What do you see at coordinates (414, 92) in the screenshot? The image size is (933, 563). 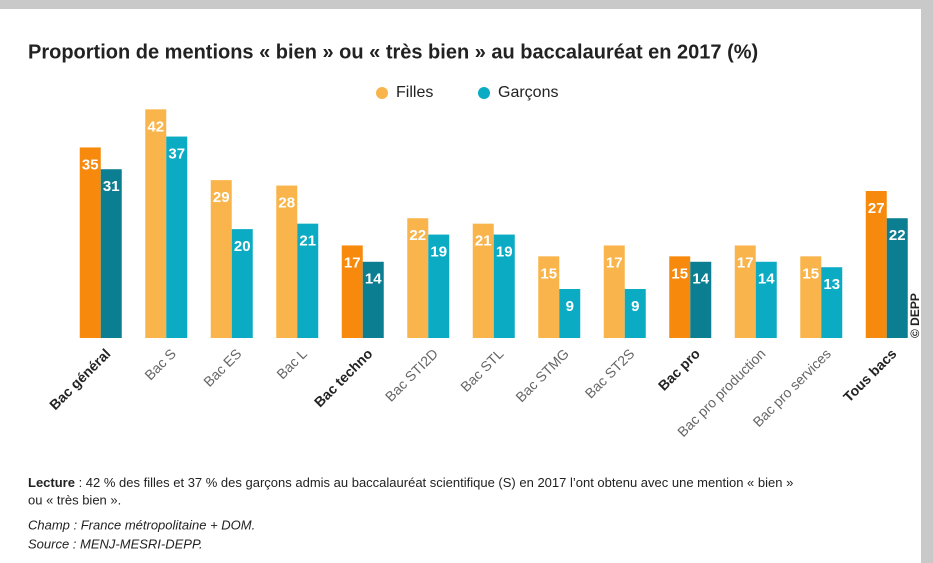 I see `legend-label: Filles` at bounding box center [414, 92].